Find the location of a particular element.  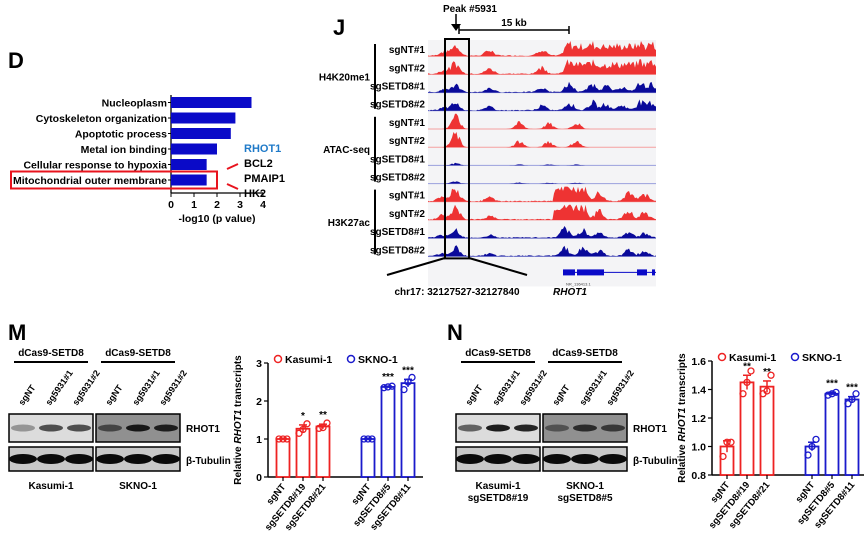

region-label: chr17: 32127527-32127840 is located at coordinates (457, 292).